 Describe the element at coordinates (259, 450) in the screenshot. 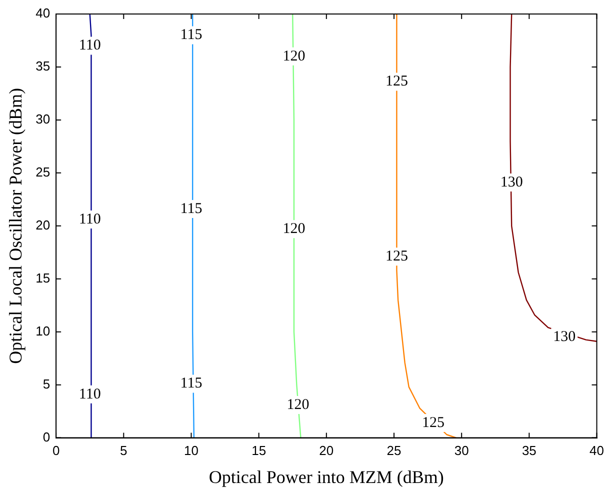

I see `x-tick-label: 15` at that location.